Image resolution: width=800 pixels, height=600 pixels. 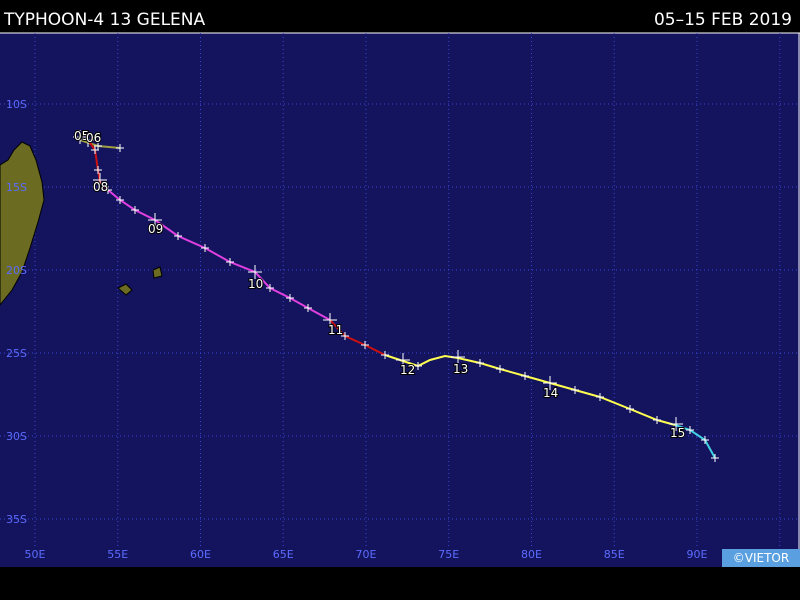 I want to click on lon-label: 75E, so click(x=448, y=554).